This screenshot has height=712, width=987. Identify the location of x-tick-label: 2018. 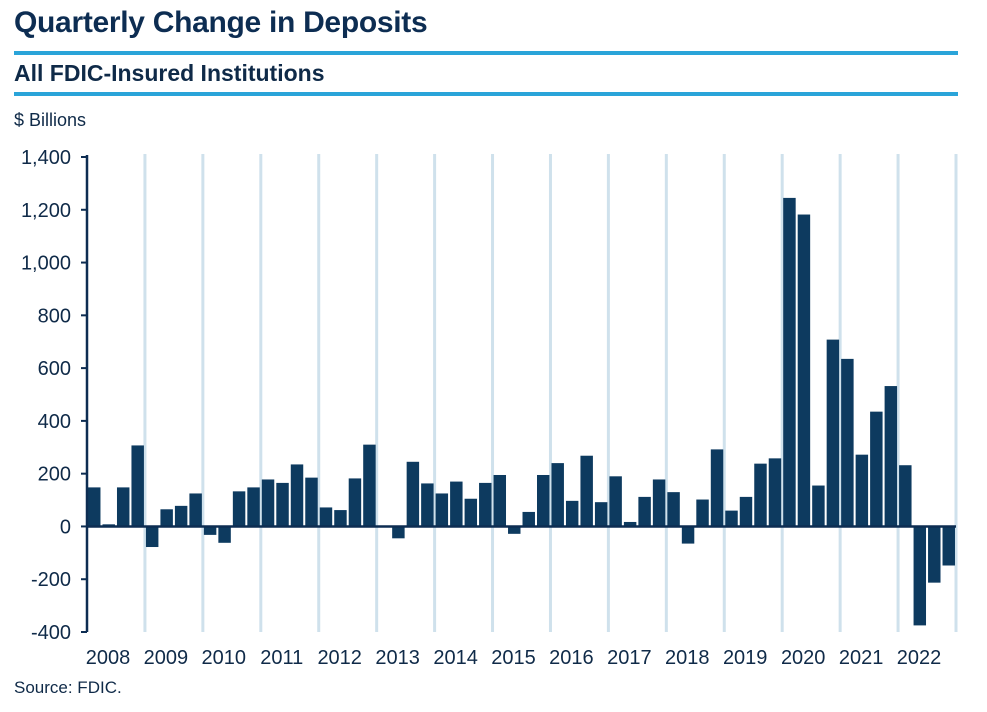
(687, 658).